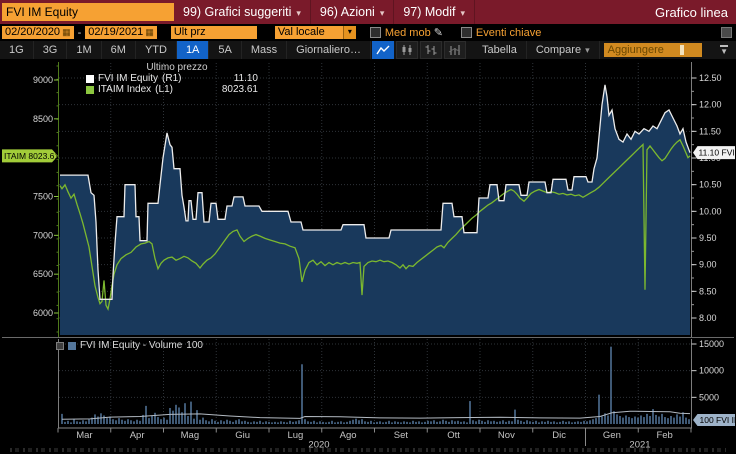  What do you see at coordinates (348, 435) in the screenshot?
I see `svg-text: Ago` at bounding box center [348, 435].